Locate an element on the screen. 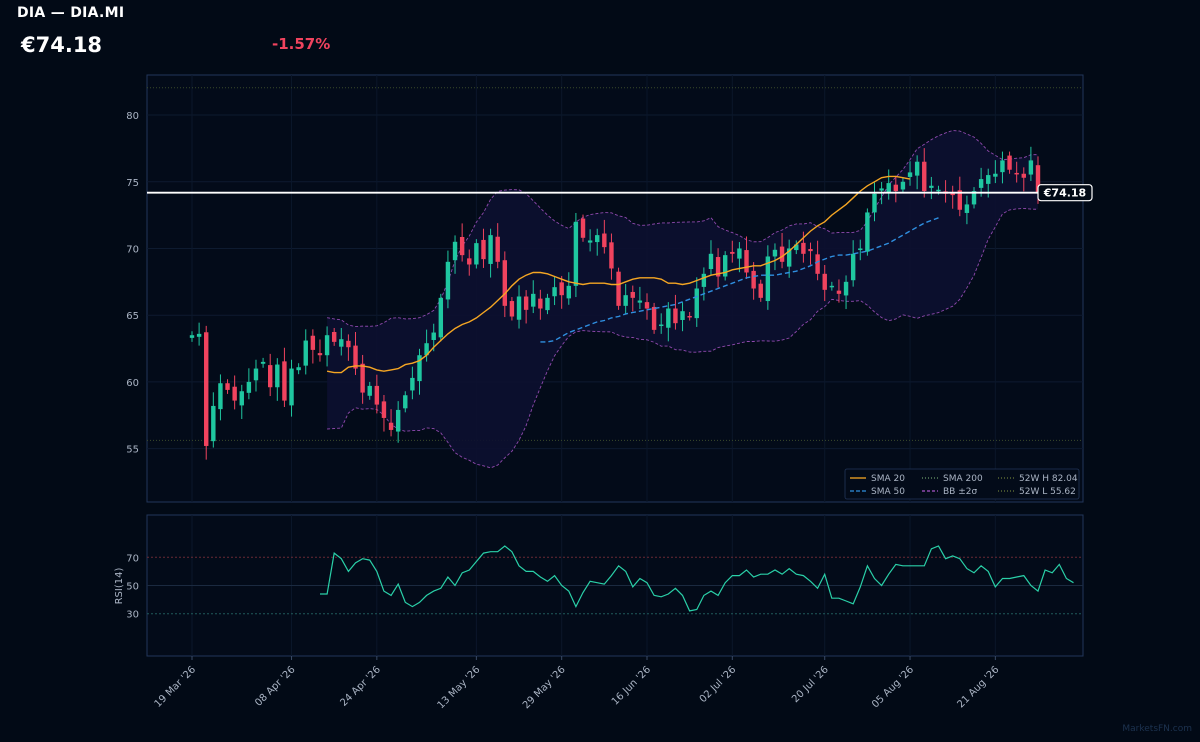  last-price-tag is located at coordinates (1065, 193).